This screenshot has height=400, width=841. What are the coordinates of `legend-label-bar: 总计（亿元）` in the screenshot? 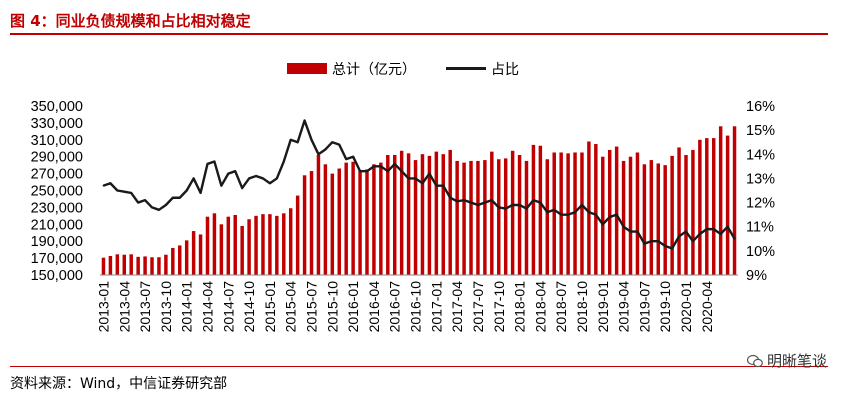 It's located at (374, 69).